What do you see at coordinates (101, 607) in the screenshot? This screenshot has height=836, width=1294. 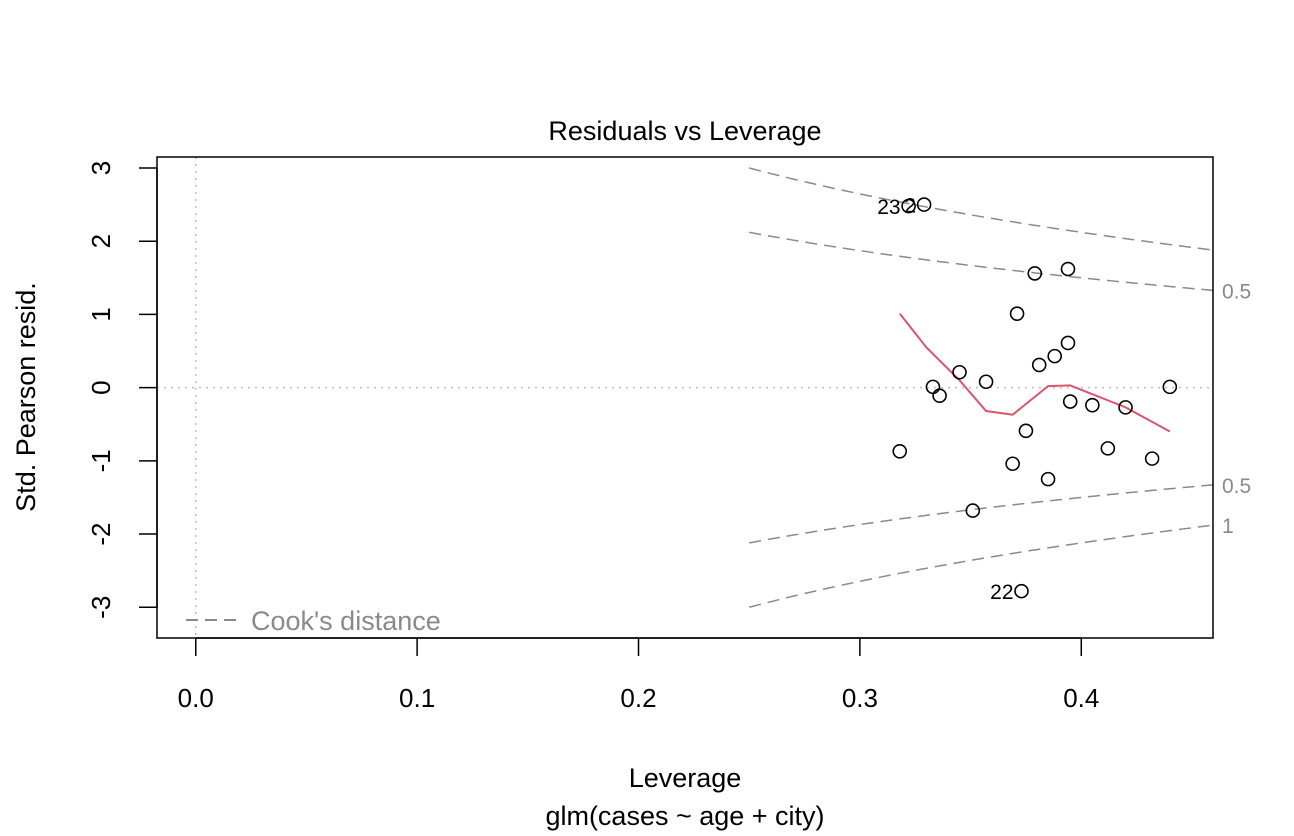 I see `y-tick-label: -3` at bounding box center [101, 607].